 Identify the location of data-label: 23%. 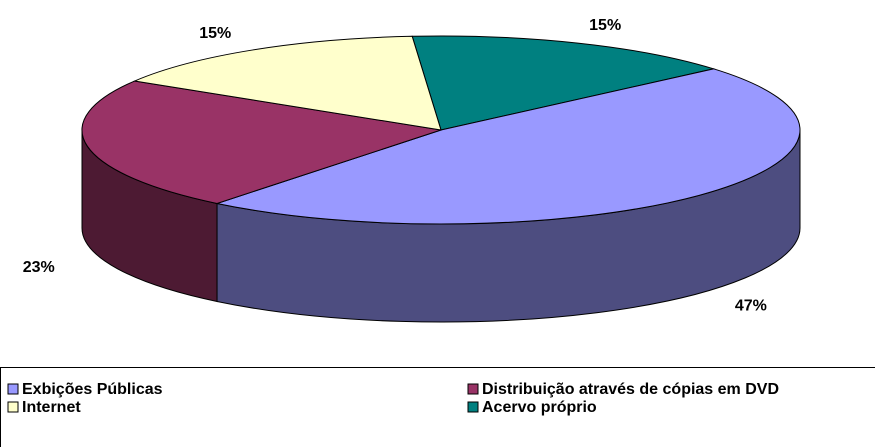
(39, 267).